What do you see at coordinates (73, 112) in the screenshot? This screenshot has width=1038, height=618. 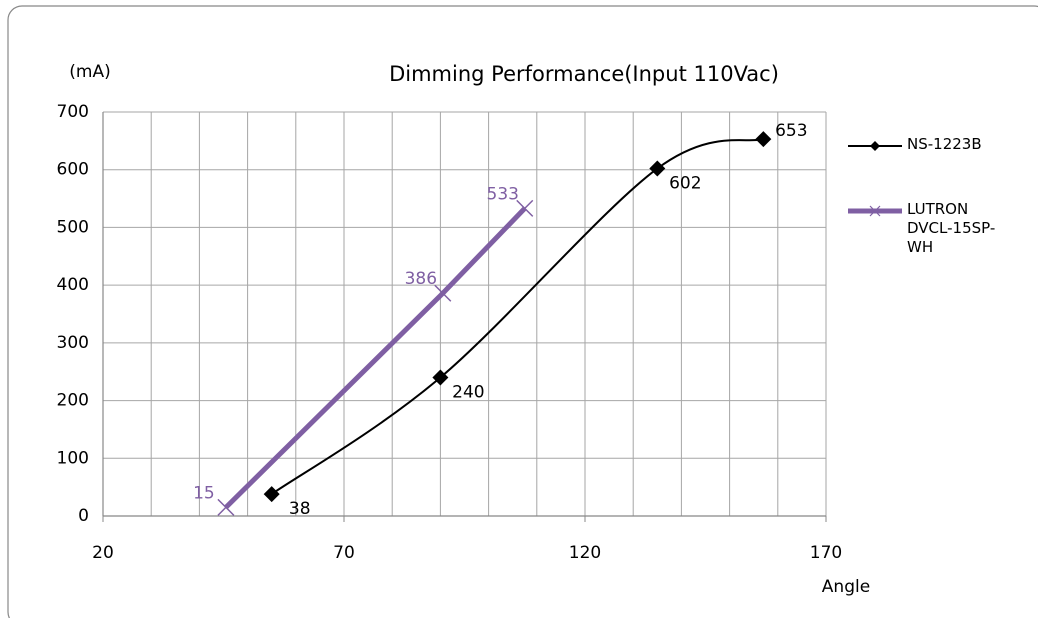 I see `y-tick-label: 700` at bounding box center [73, 112].